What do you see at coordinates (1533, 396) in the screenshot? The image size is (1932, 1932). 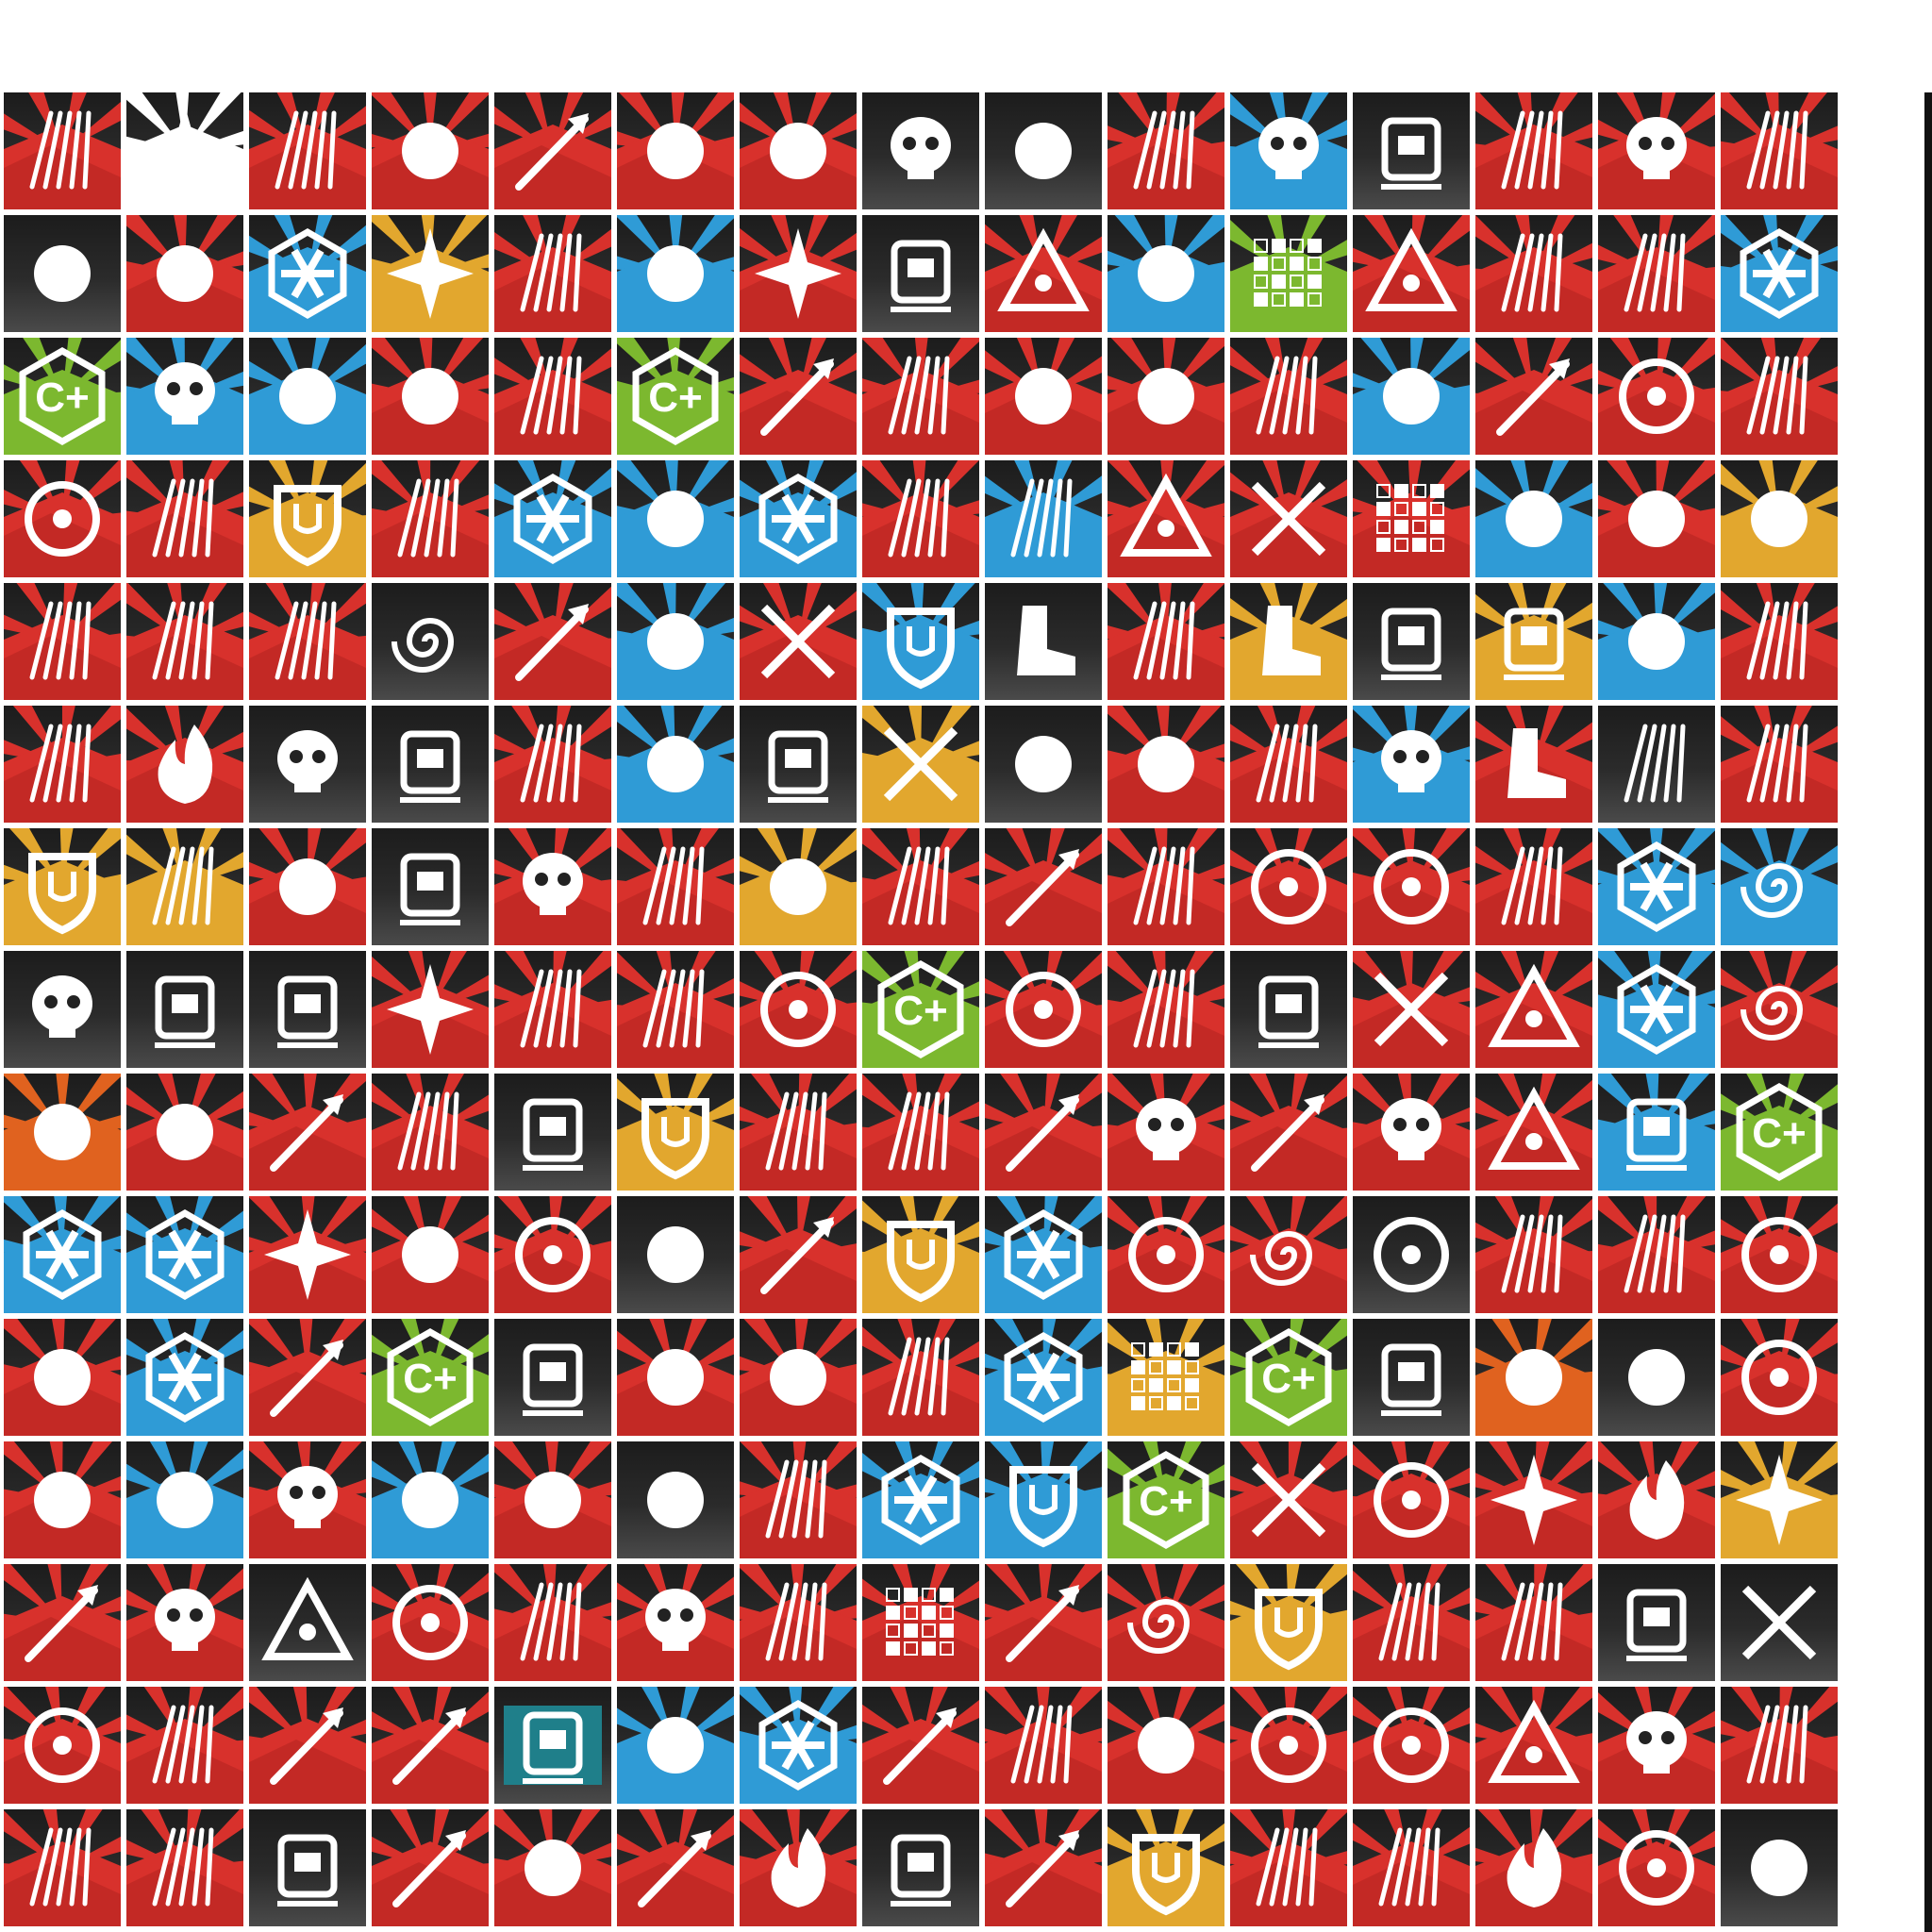 I see `anchor-icon` at bounding box center [1533, 396].